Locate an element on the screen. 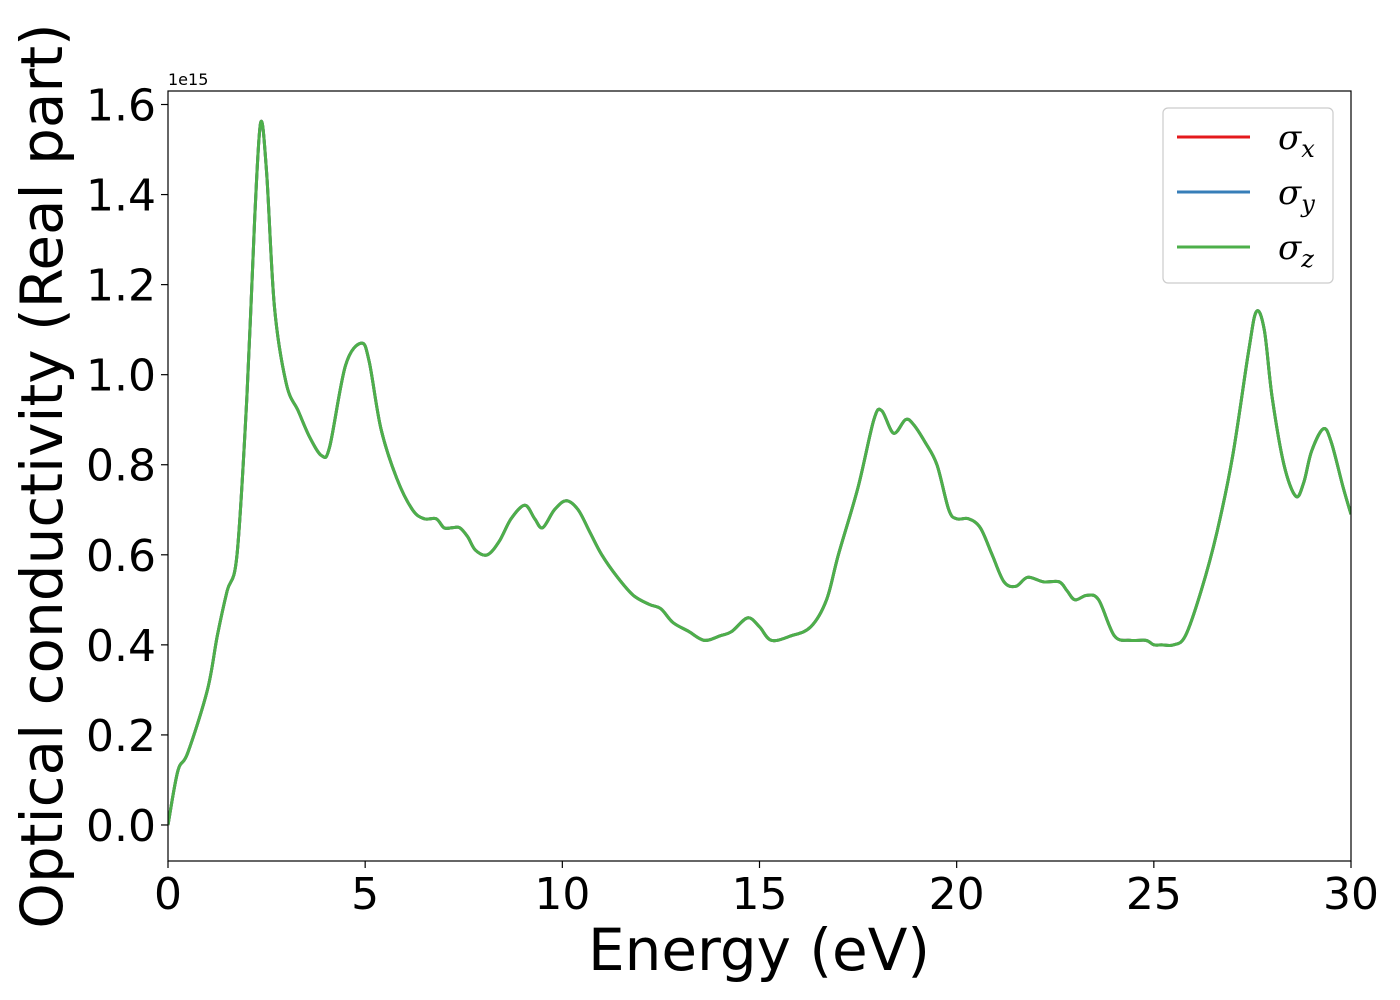  x-axis-ticks: 0 5 10 15 20 25 30 is located at coordinates (766, 890).